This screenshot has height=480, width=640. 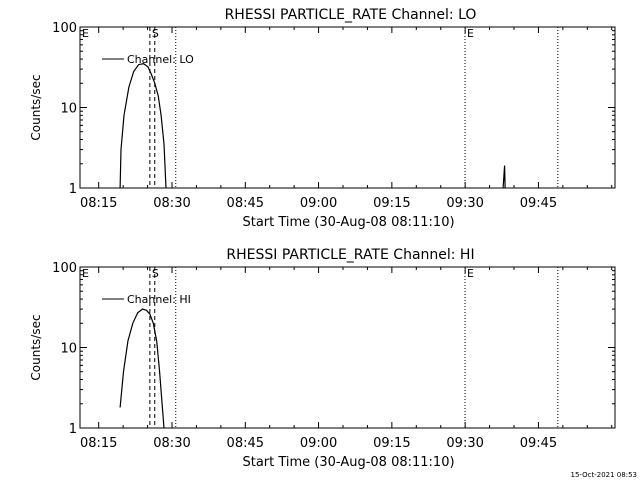 What do you see at coordinates (350, 255) in the screenshot?
I see `chart-title: RHESSI PARTICLE_RATE Channel: HI` at bounding box center [350, 255].